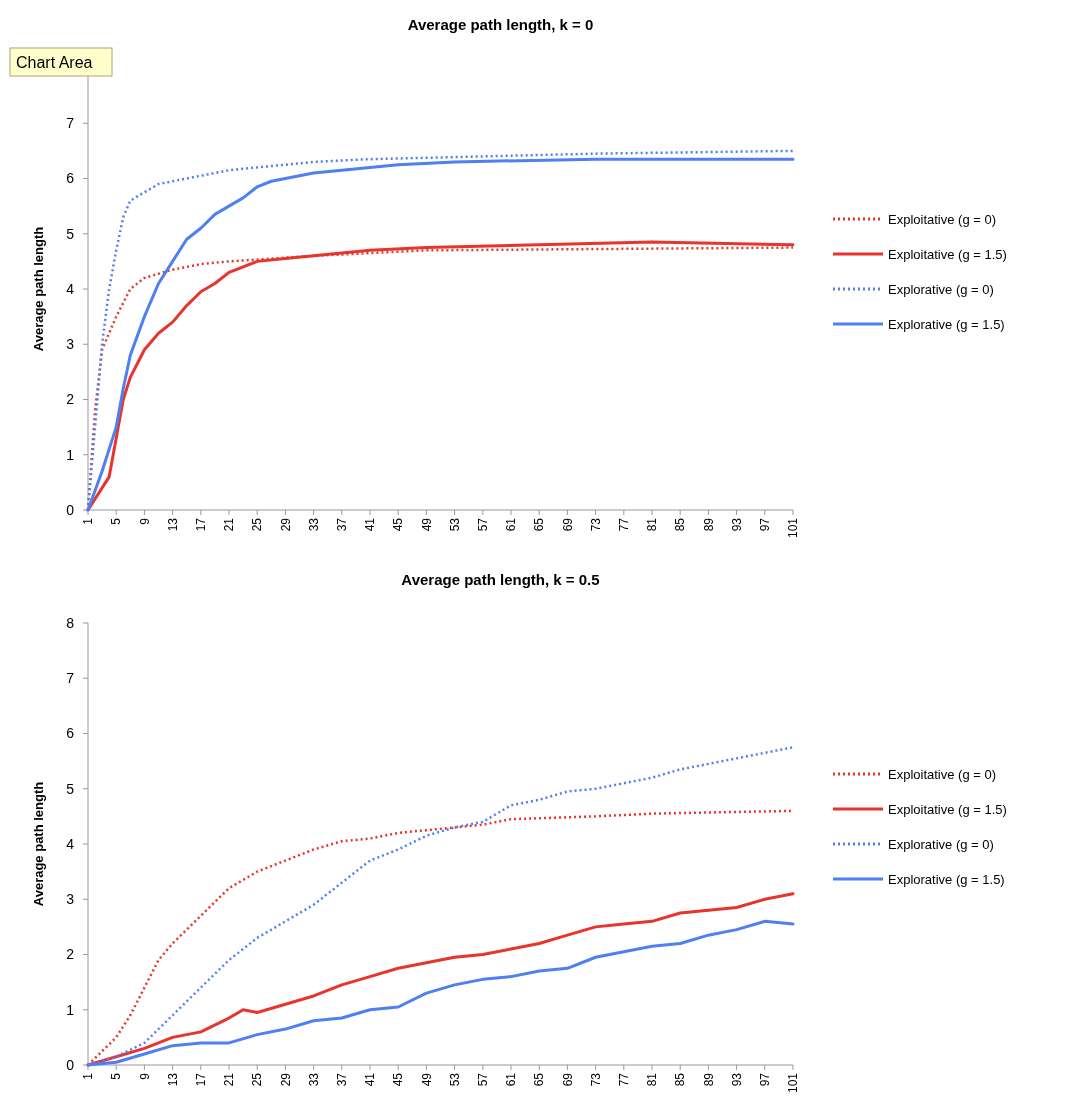  Describe the element at coordinates (70, 622) in the screenshot. I see `y-tick-label: 8` at that location.